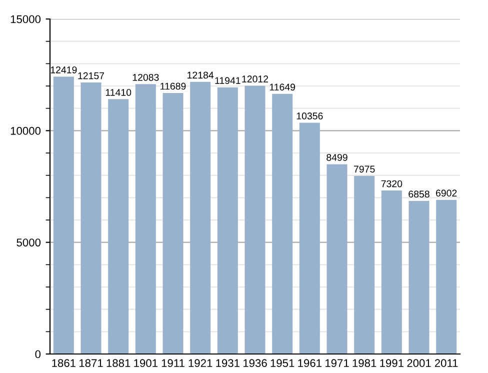 This screenshot has height=373, width=488. What do you see at coordinates (63, 70) in the screenshot?
I see `data-label: 12419` at bounding box center [63, 70].